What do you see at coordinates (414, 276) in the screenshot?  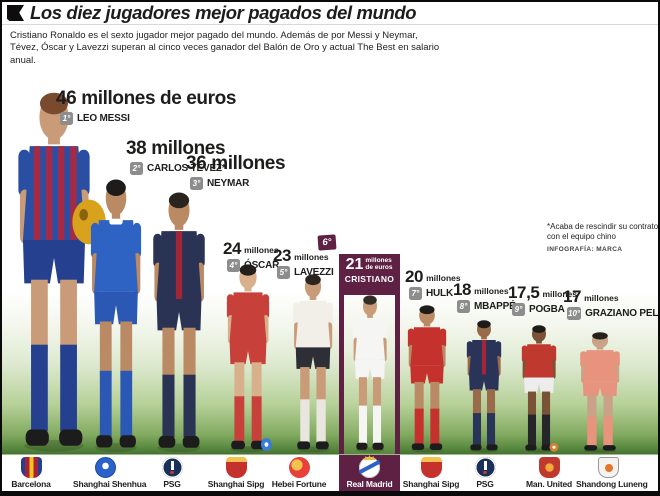 I see `salary-value: 20` at bounding box center [414, 276].